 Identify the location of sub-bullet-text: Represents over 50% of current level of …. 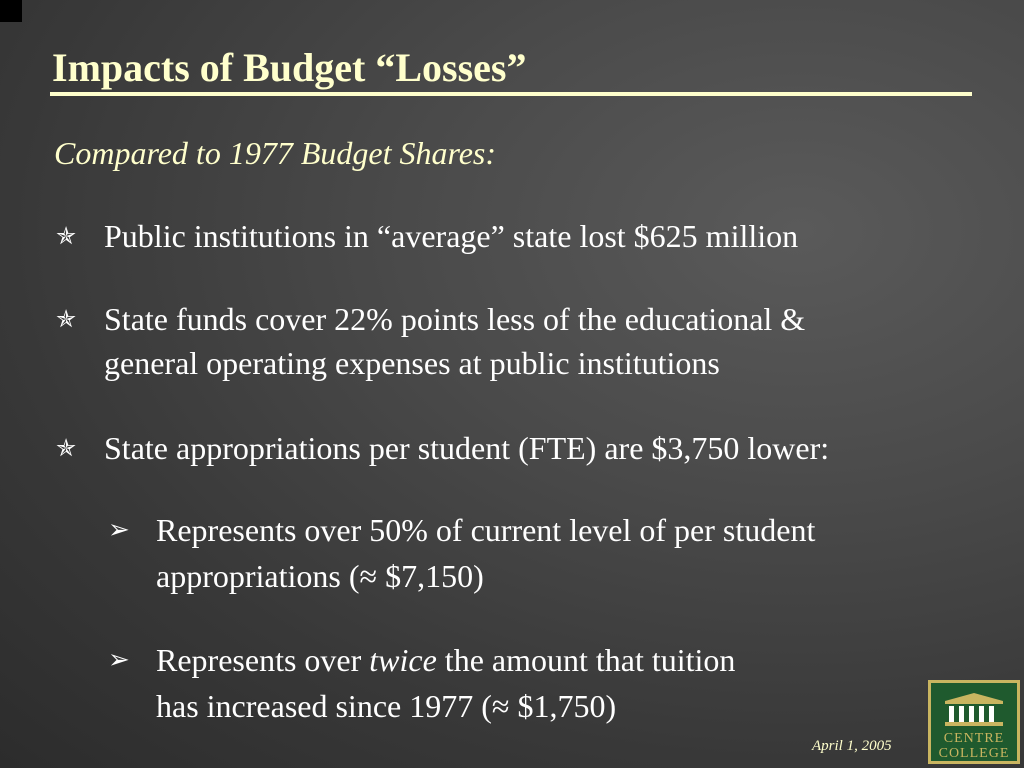
(486, 530).